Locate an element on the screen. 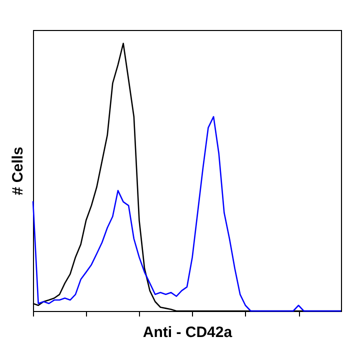 The width and height of the screenshot is (350, 350). x-axis-title: Anti - CD42a is located at coordinates (187, 332).